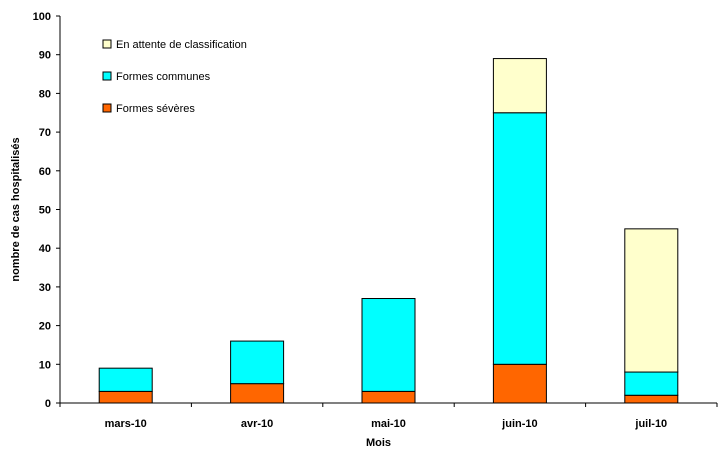 Image resolution: width=728 pixels, height=450 pixels. What do you see at coordinates (519, 424) in the screenshot?
I see `x-tick-label: juin-10` at bounding box center [519, 424].